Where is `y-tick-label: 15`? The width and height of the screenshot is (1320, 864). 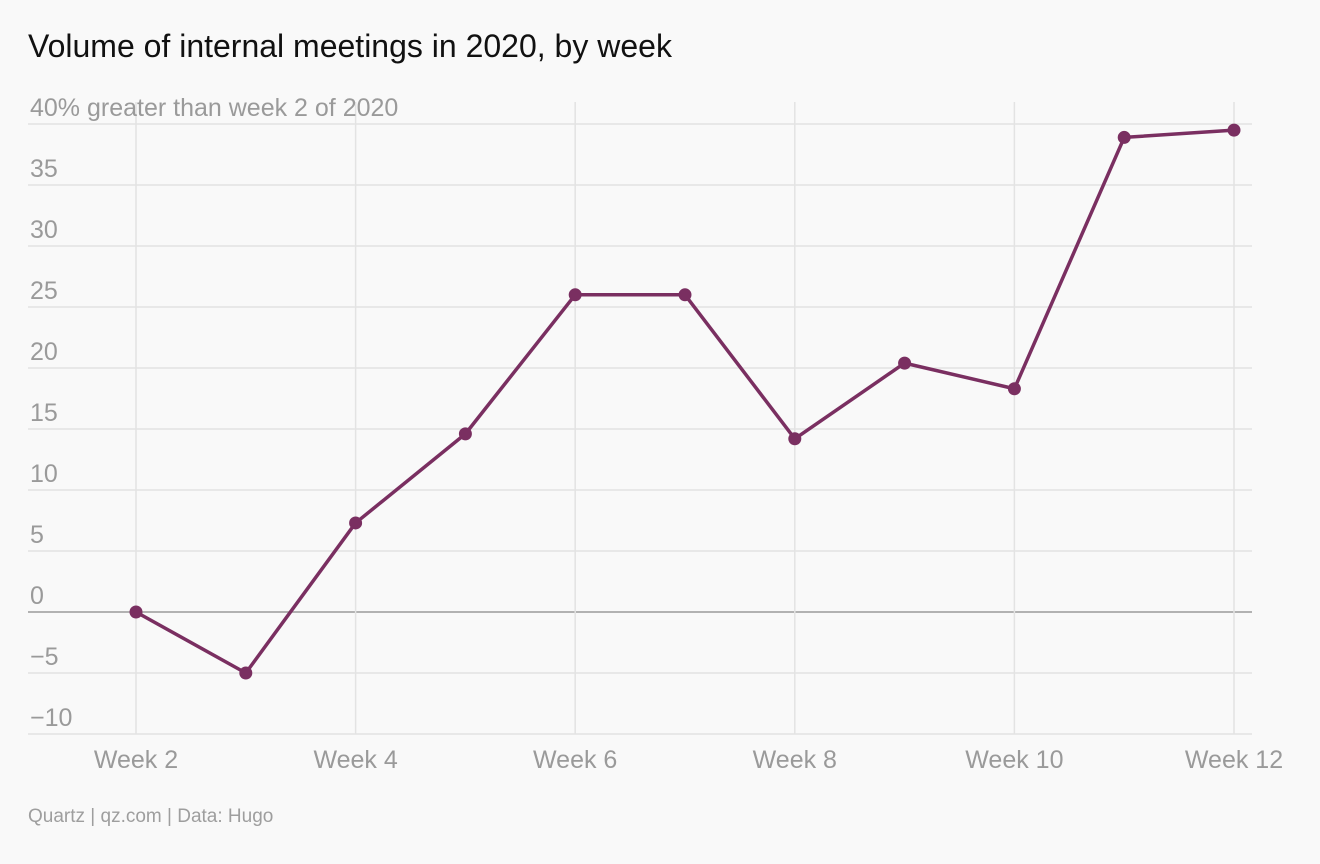
y-tick-label: 15 is located at coordinates (44, 413).